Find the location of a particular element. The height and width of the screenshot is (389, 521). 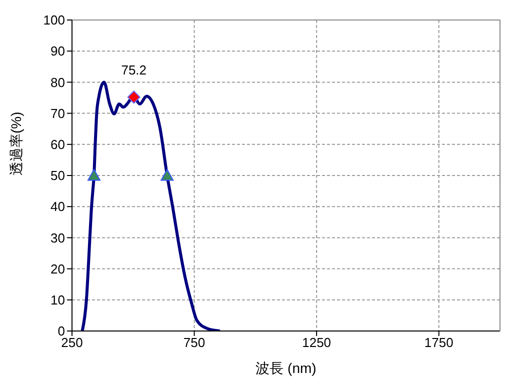

y-tick-label: 50 is located at coordinates (57, 176).